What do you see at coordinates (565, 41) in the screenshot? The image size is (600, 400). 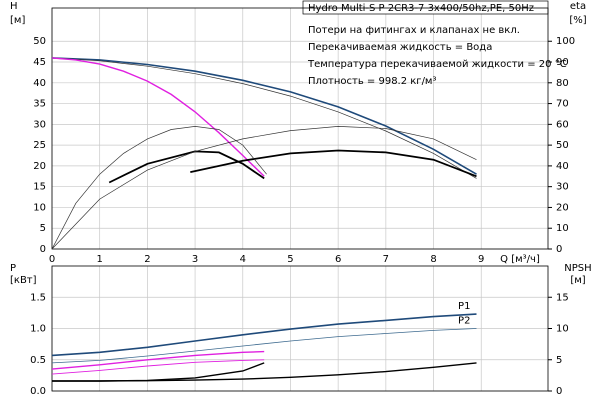 I see `y2-tick-label: 100` at bounding box center [565, 41].